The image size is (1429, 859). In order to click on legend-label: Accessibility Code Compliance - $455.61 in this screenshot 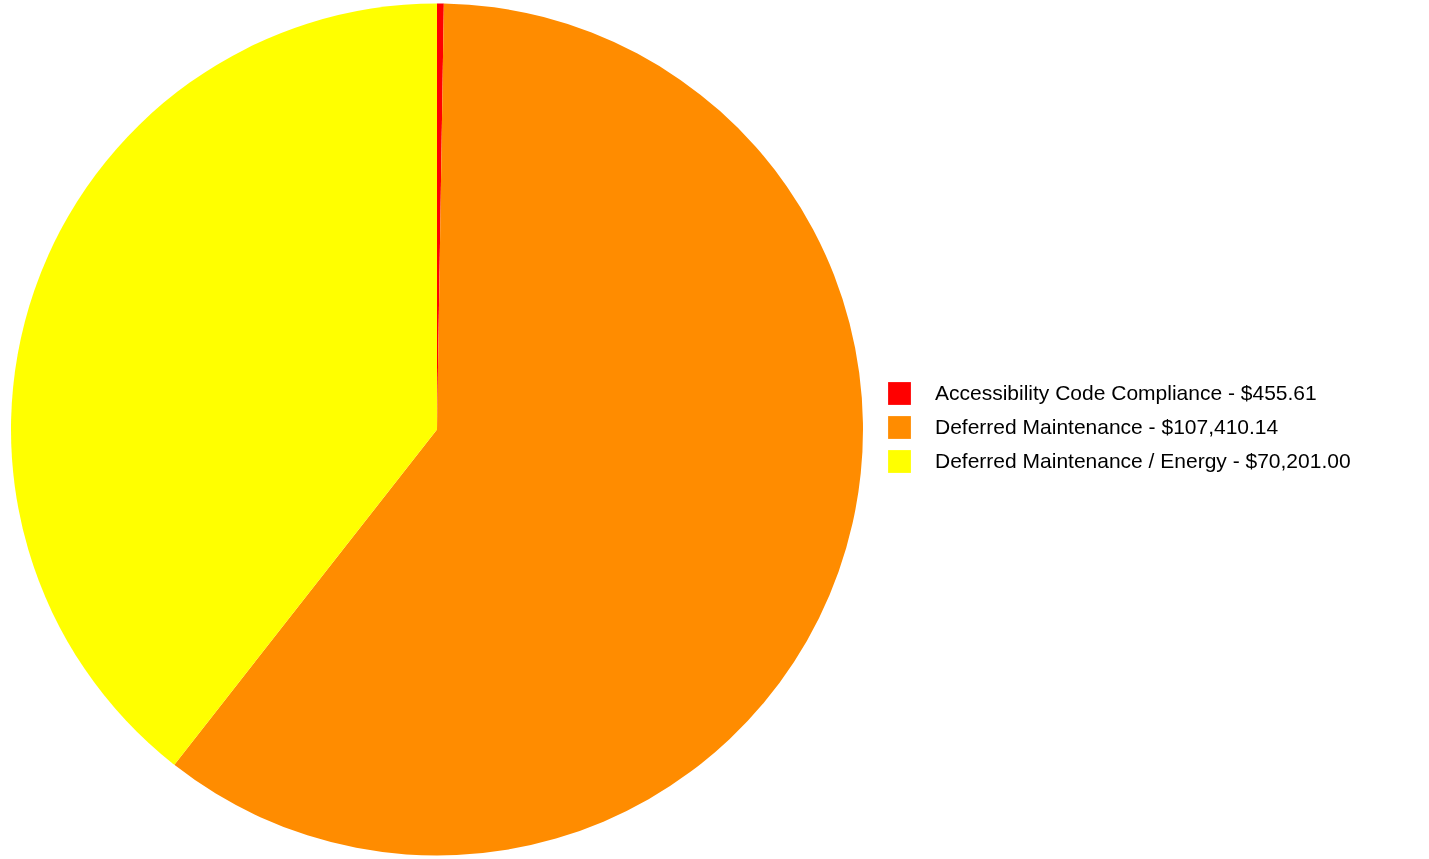, I will do `click(1126, 392)`.